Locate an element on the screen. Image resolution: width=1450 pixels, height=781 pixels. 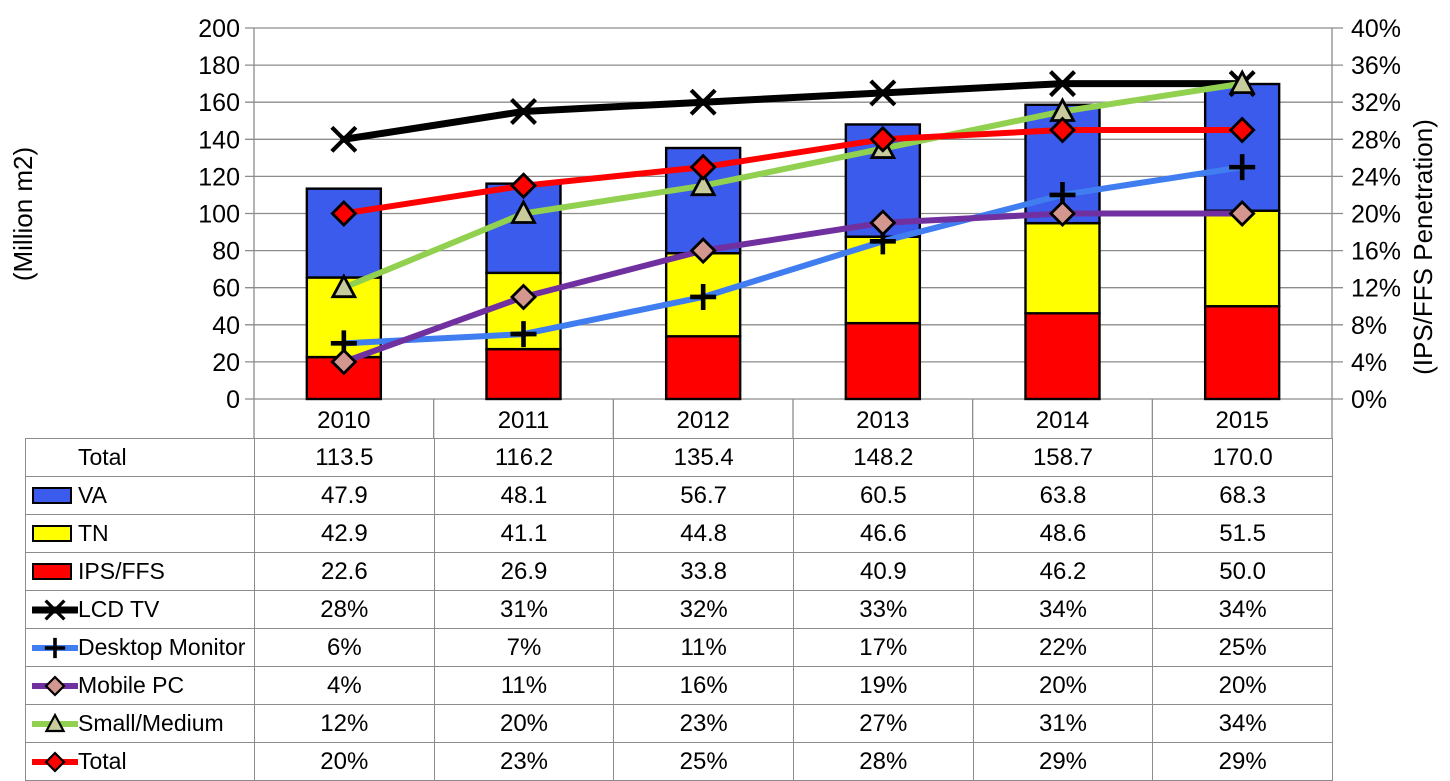
value-cell: 56.7 is located at coordinates (704, 496).